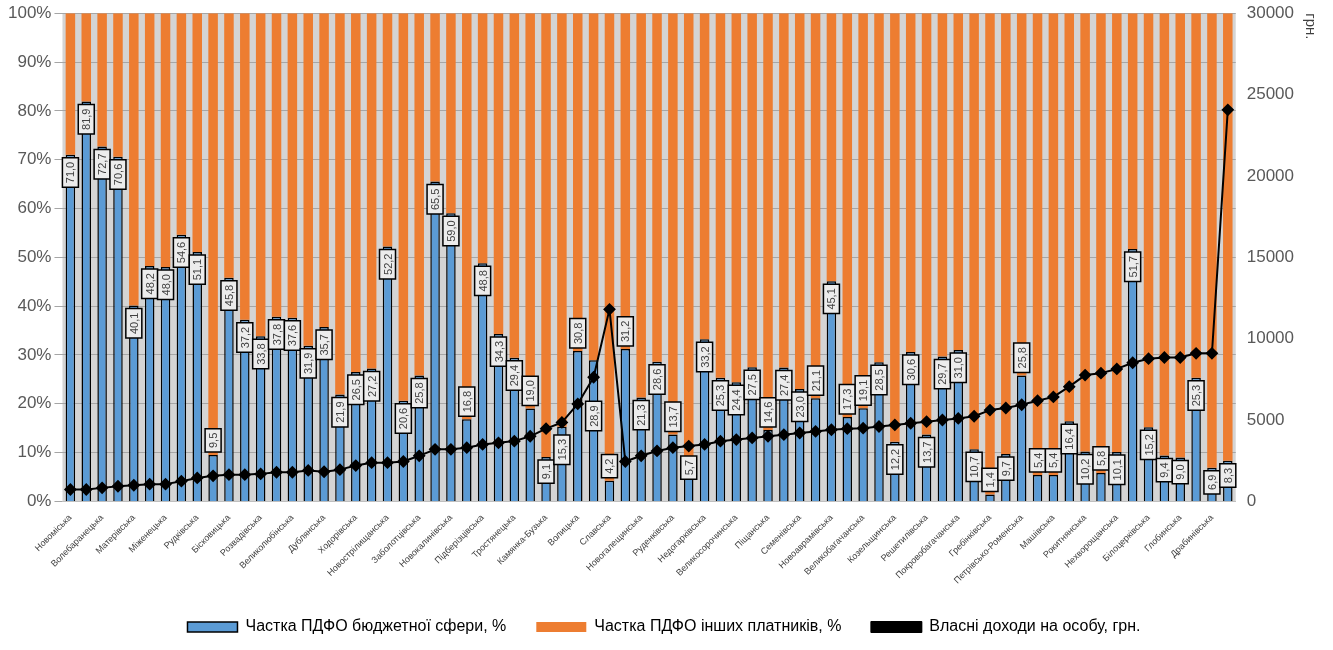 This screenshot has height=650, width=1333. Describe the element at coordinates (926, 452) in the screenshot. I see `data-label: 13,7` at that location.